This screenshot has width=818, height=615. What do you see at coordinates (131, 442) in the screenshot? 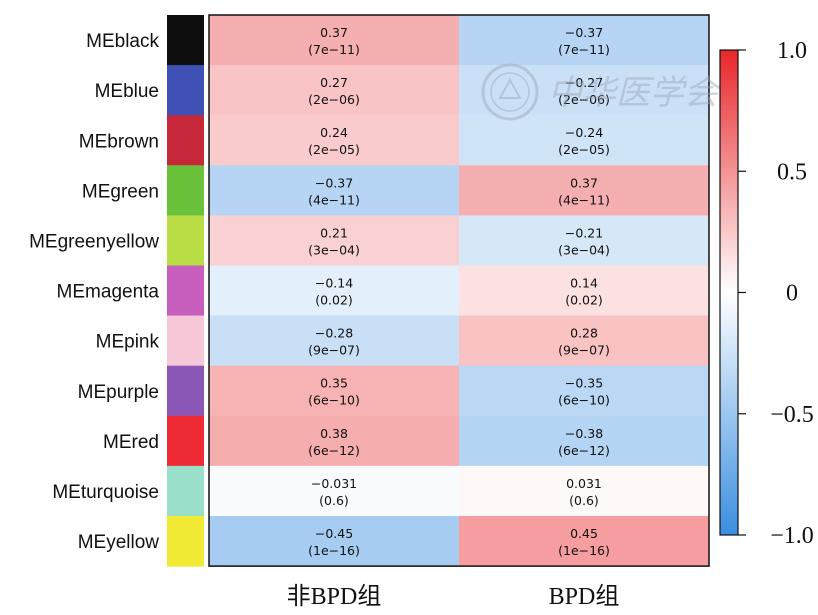
I see `row-label: MEred` at bounding box center [131, 442].